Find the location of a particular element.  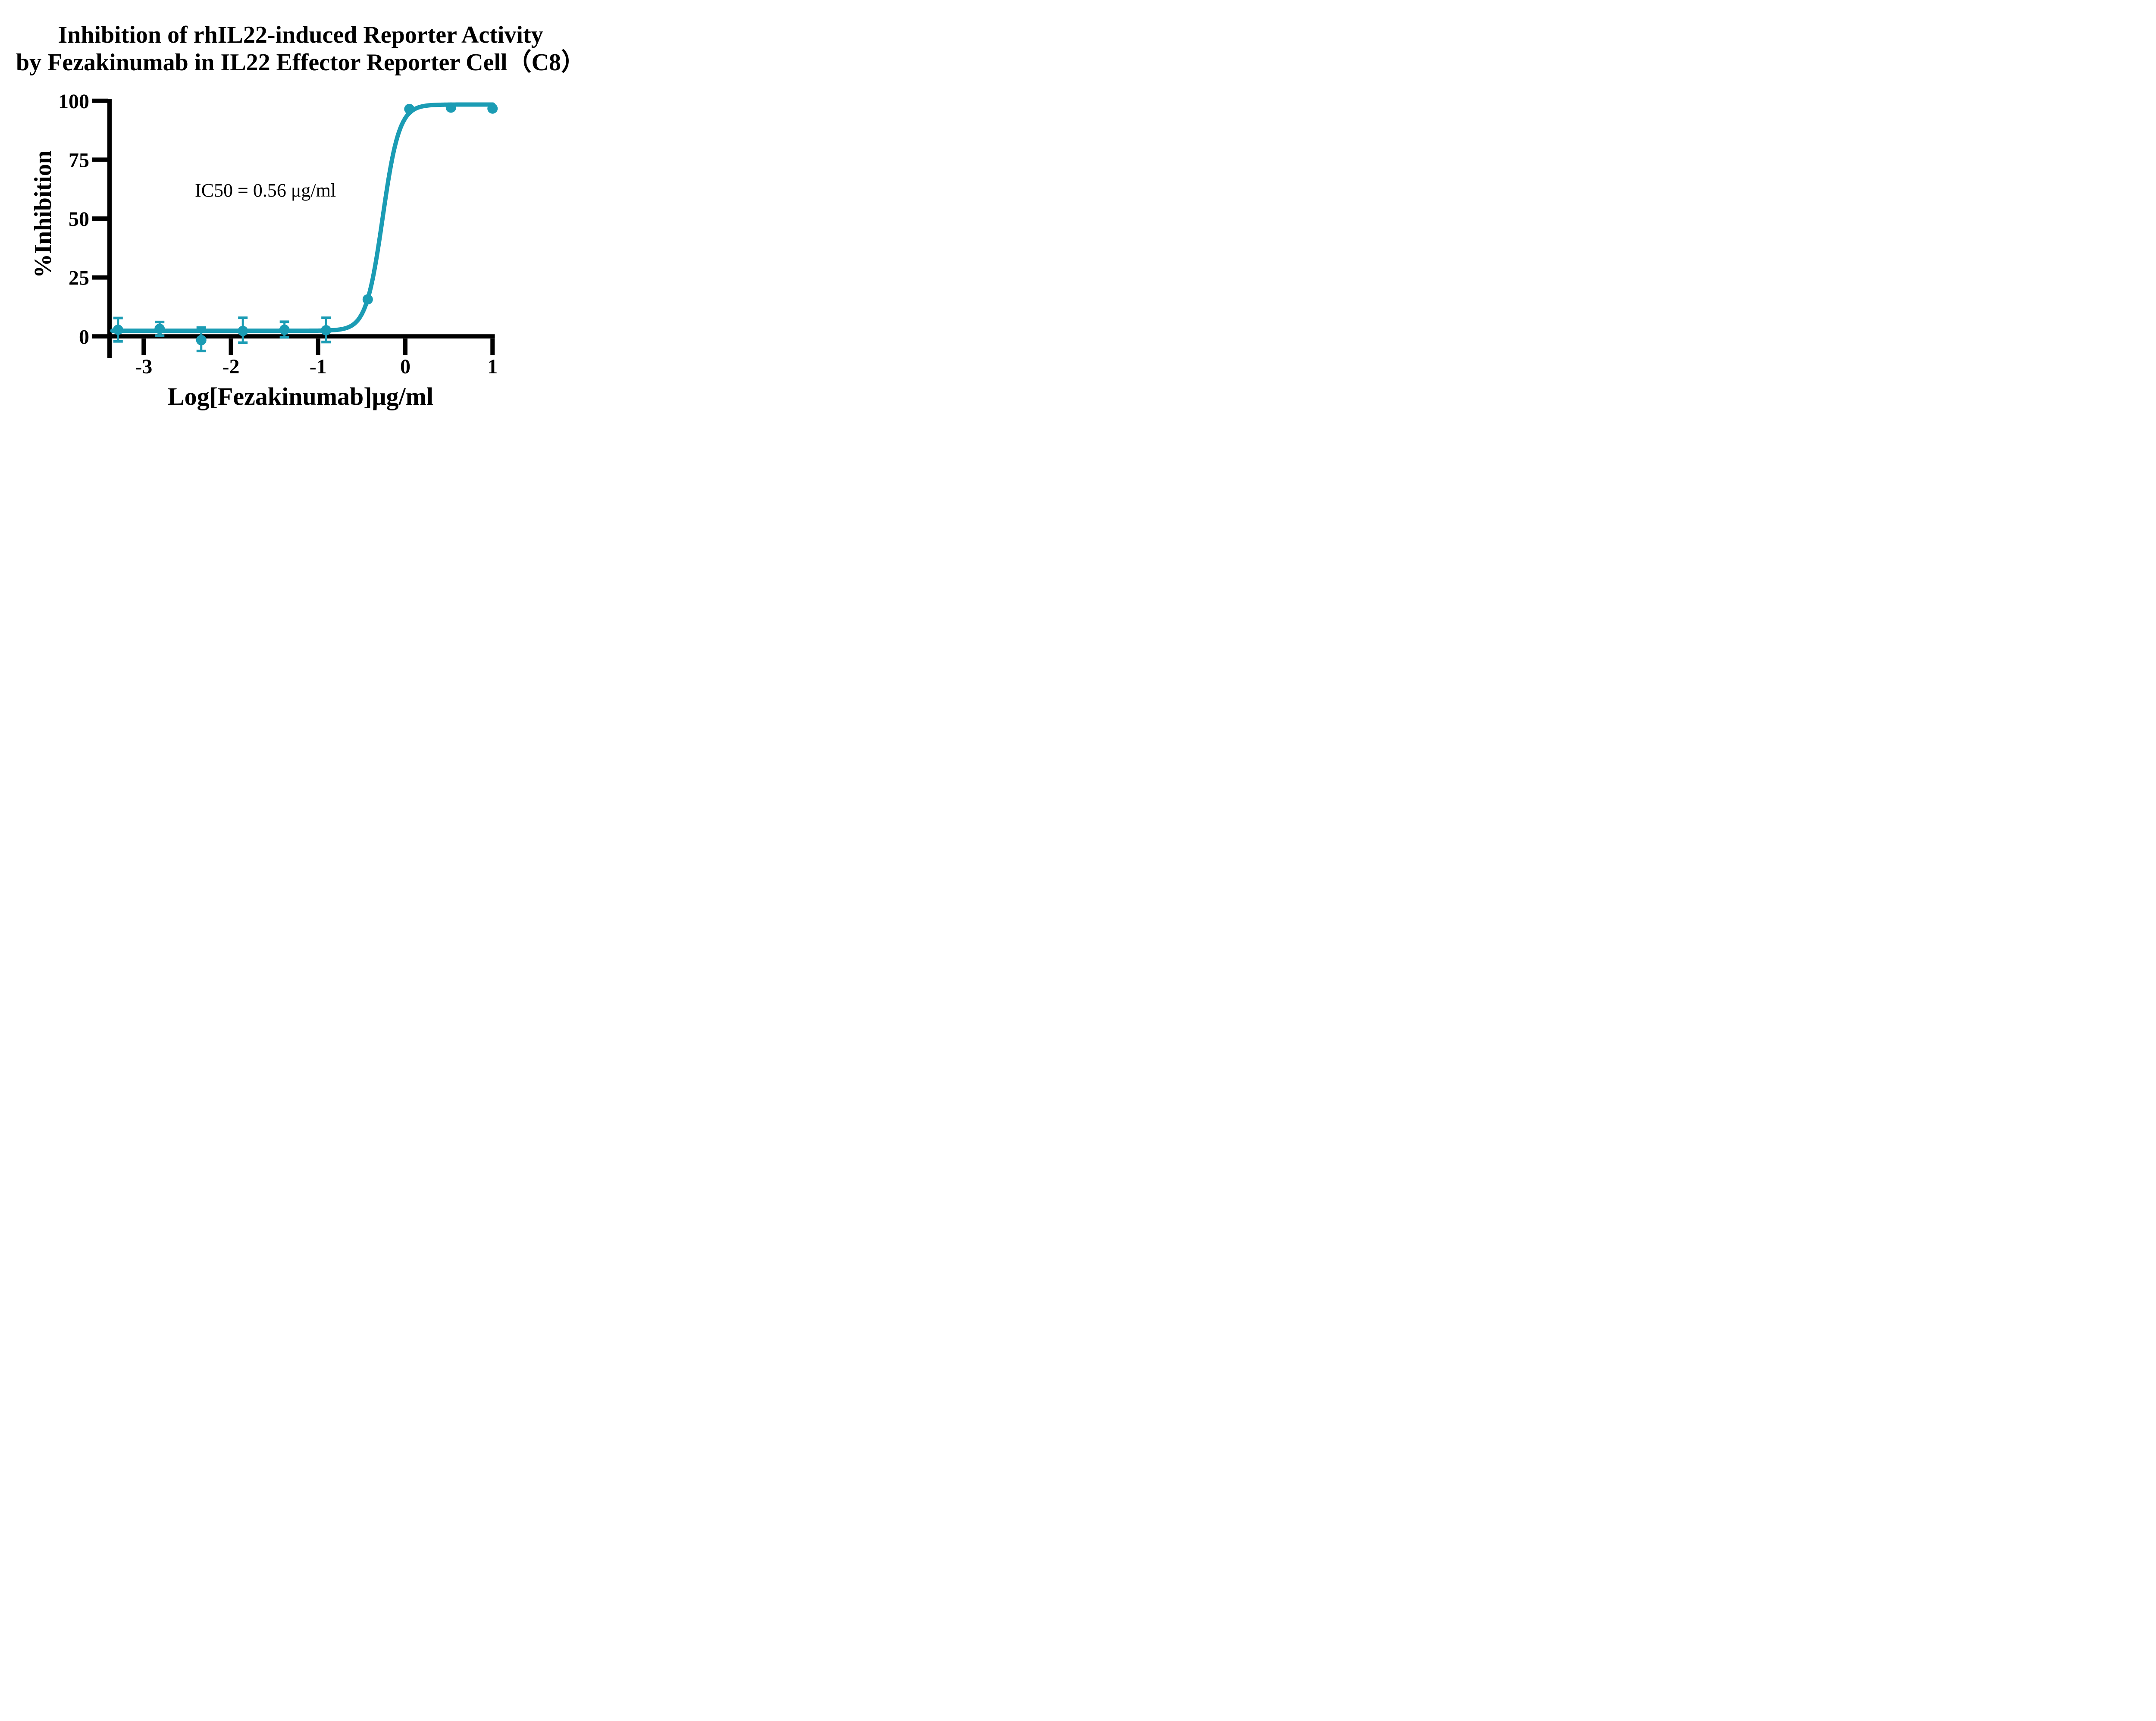

plot-area: 0 25 50 75 100 -3 -2 -1 0 1 is located at coordinates (278, 234).